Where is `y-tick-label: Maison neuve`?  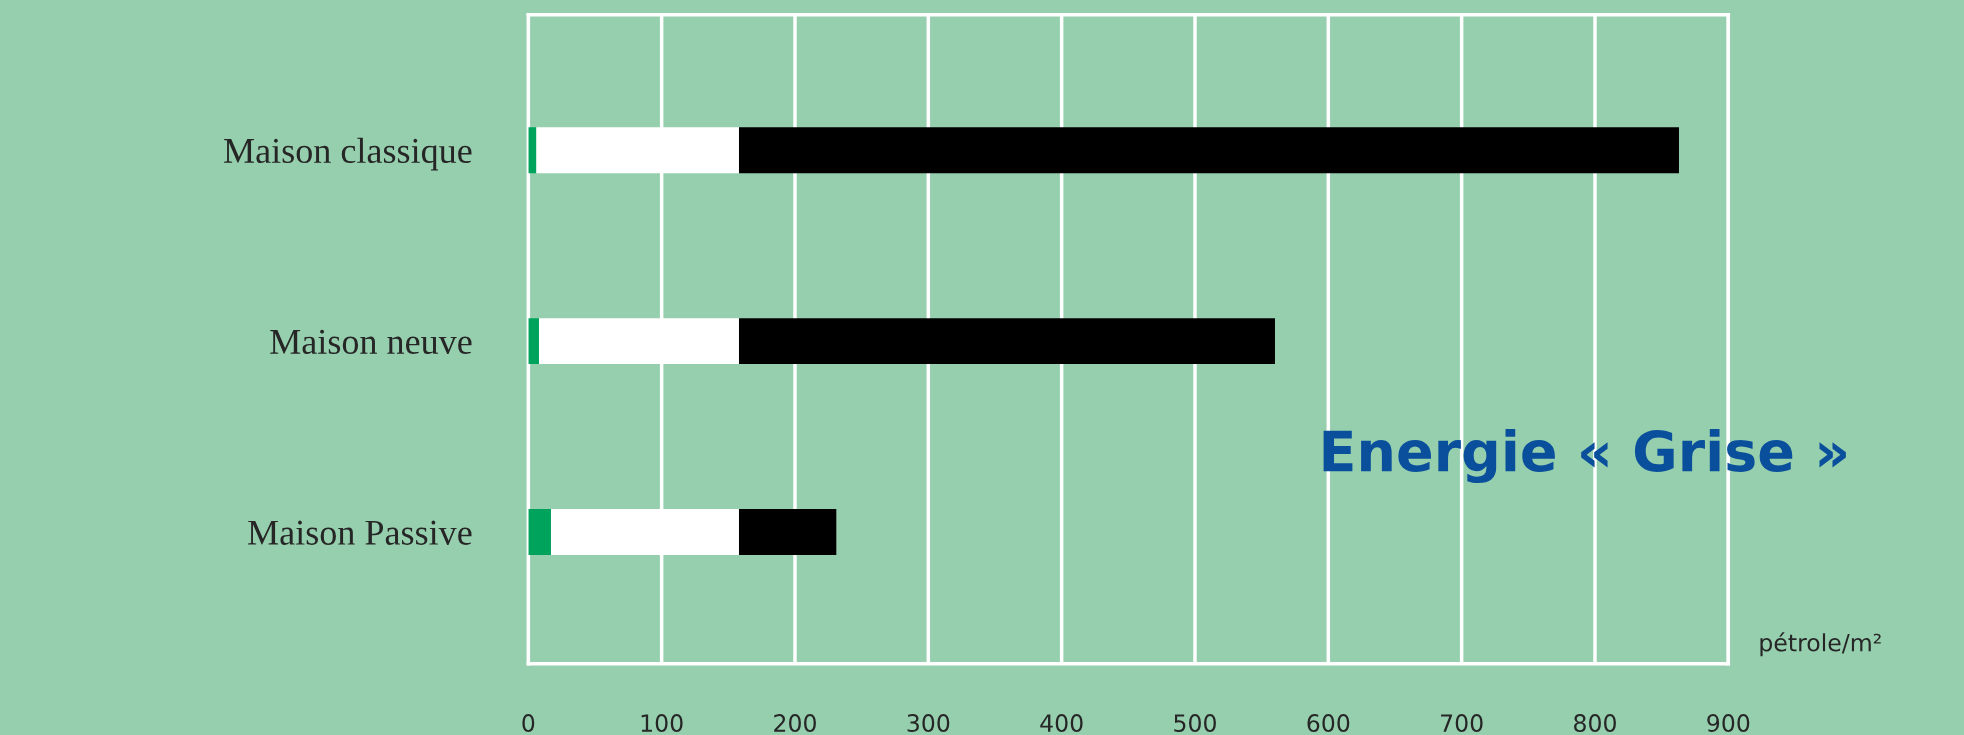 y-tick-label: Maison neuve is located at coordinates (371, 341).